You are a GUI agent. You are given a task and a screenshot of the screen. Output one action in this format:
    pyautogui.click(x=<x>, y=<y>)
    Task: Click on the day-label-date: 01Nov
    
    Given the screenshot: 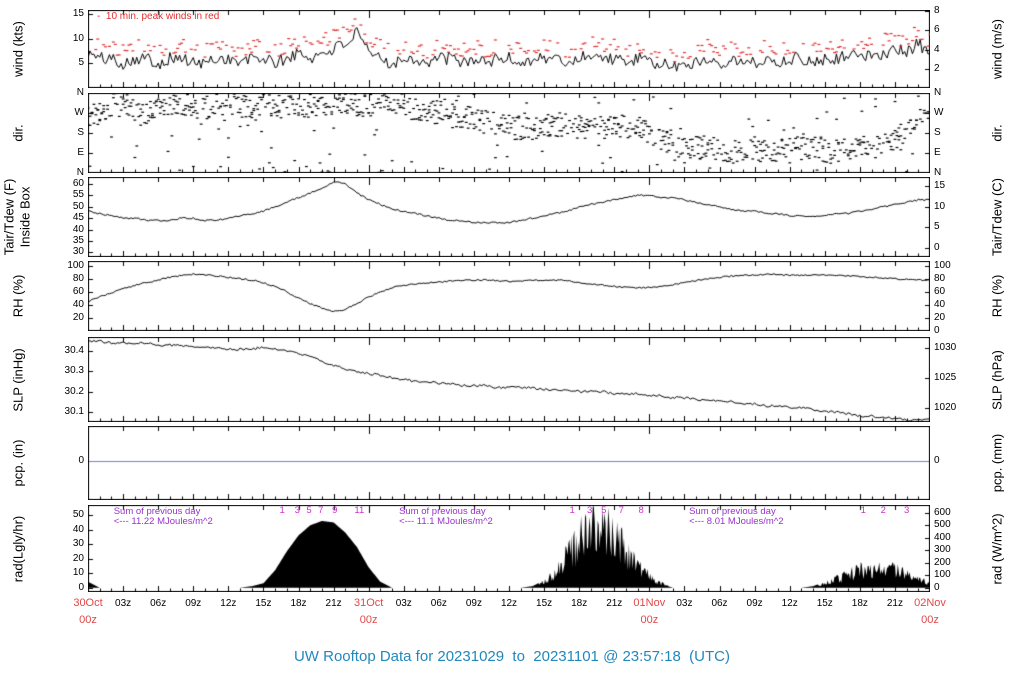 What is the action you would take?
    pyautogui.click(x=649, y=603)
    